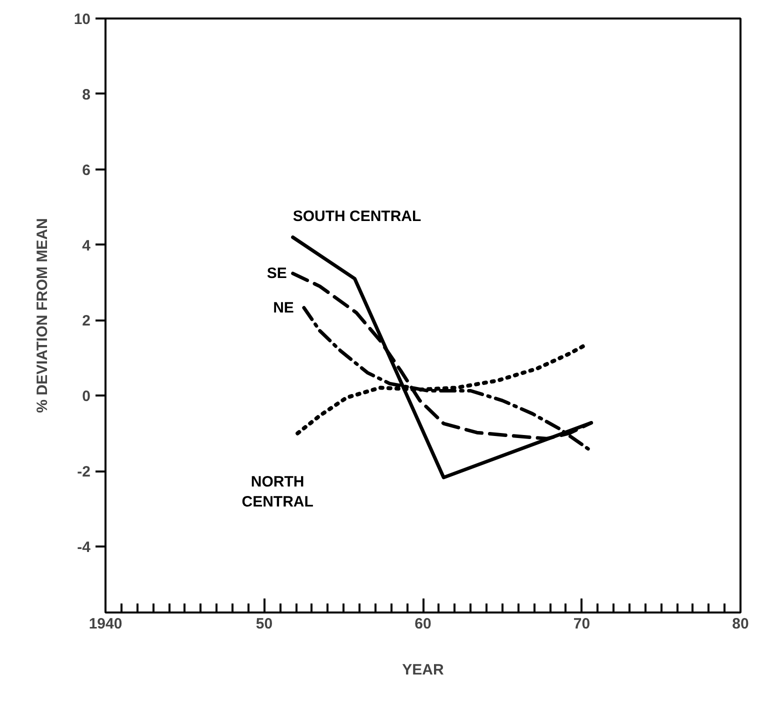 Image resolution: width=758 pixels, height=702 pixels. Describe the element at coordinates (740, 624) in the screenshot. I see `x-tick-label: 80` at that location.